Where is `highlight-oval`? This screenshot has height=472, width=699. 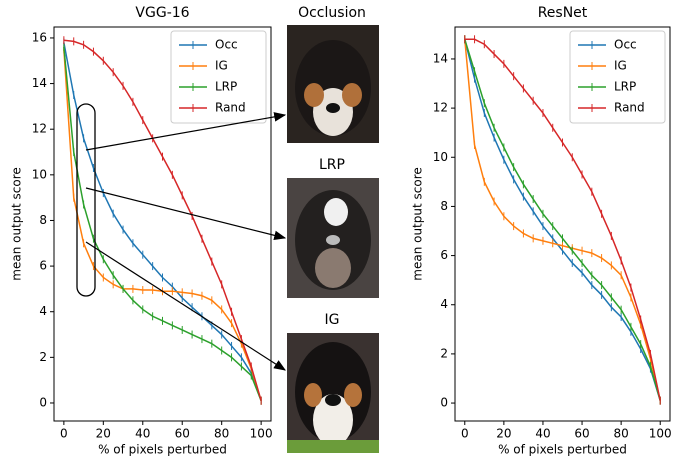
highlight-oval is located at coordinates (86, 200).